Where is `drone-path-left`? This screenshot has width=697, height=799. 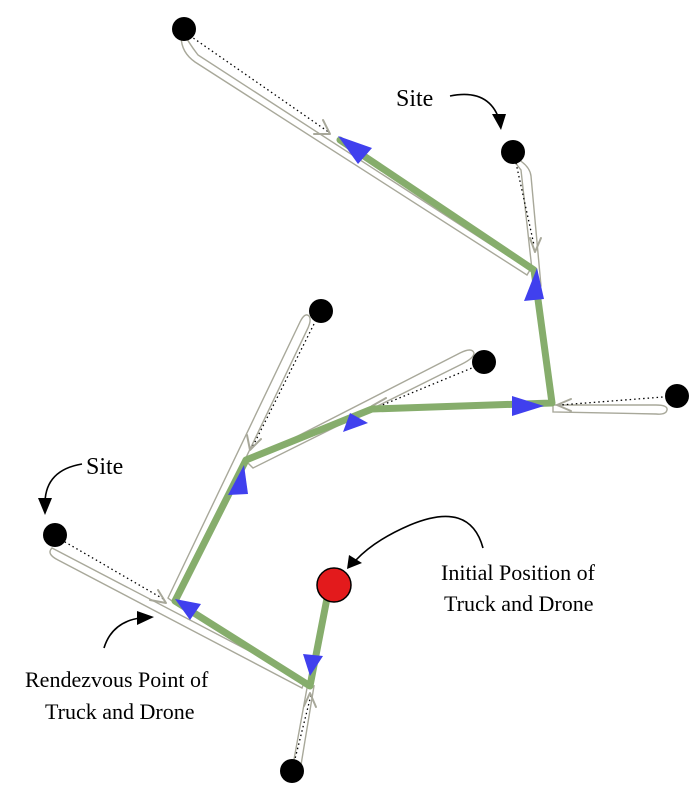 drone-path-left is located at coordinates (109, 567).